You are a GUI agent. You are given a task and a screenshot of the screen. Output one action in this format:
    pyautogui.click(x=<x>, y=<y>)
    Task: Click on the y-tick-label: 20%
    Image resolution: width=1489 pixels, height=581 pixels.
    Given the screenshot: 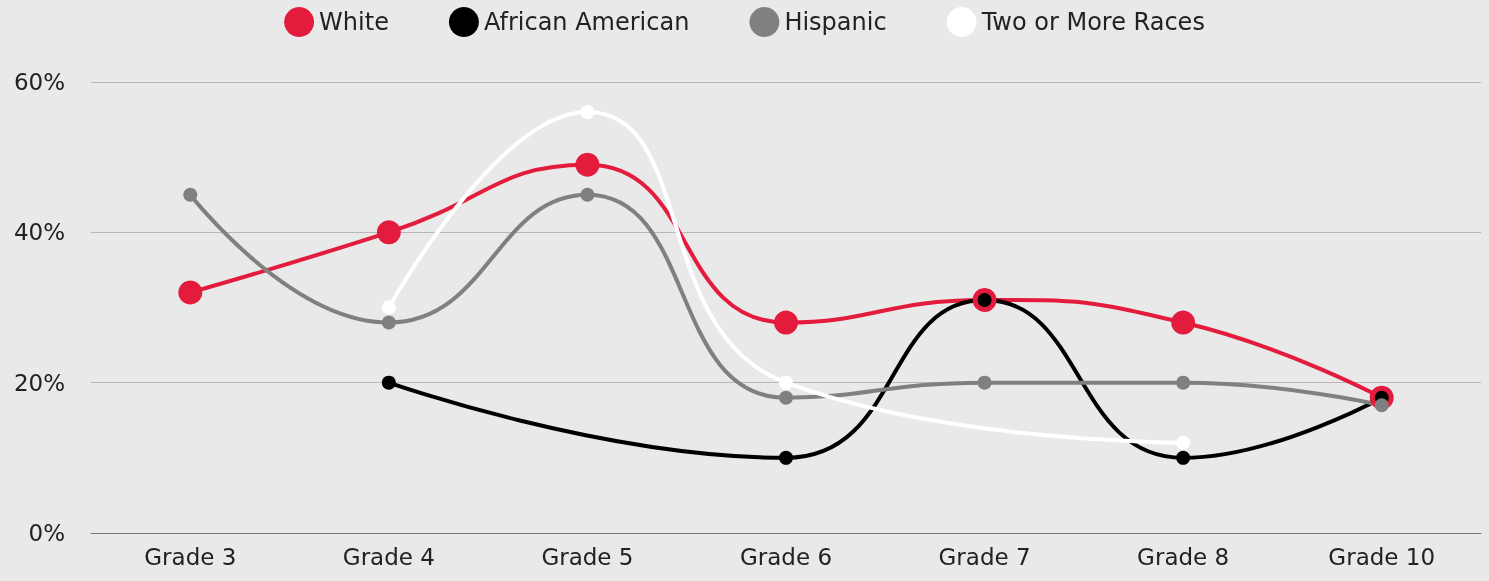 What is the action you would take?
    pyautogui.click(x=39, y=382)
    